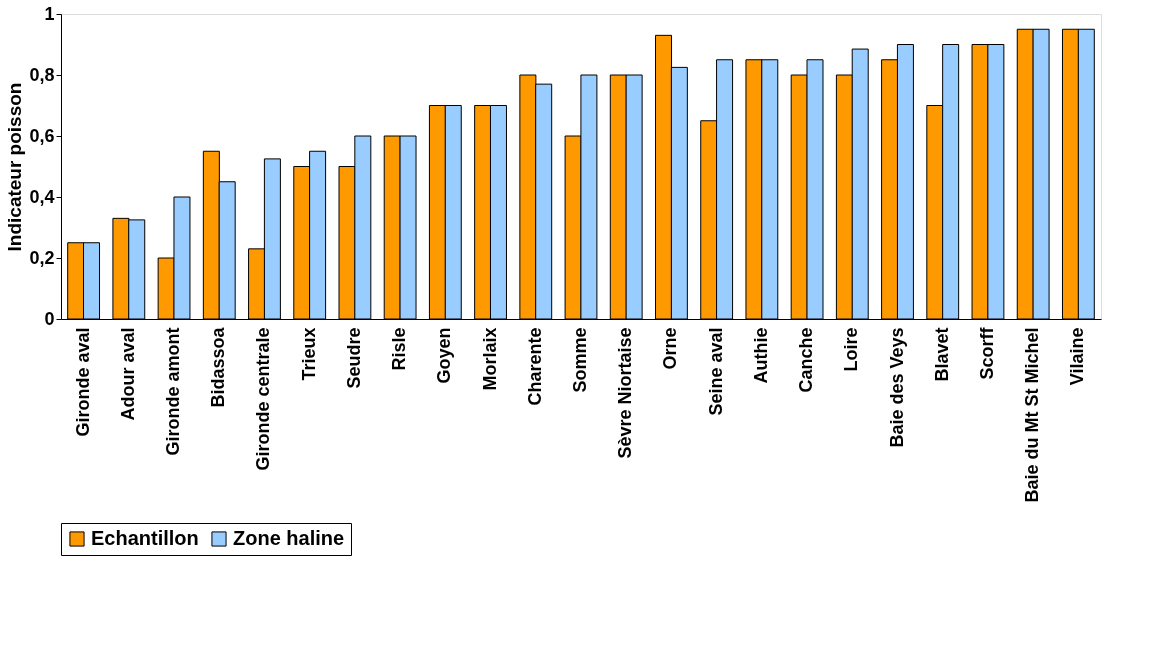 Image resolution: width=1161 pixels, height=655 pixels. Describe the element at coordinates (49, 318) in the screenshot. I see `y-tick-label: 0` at that location.